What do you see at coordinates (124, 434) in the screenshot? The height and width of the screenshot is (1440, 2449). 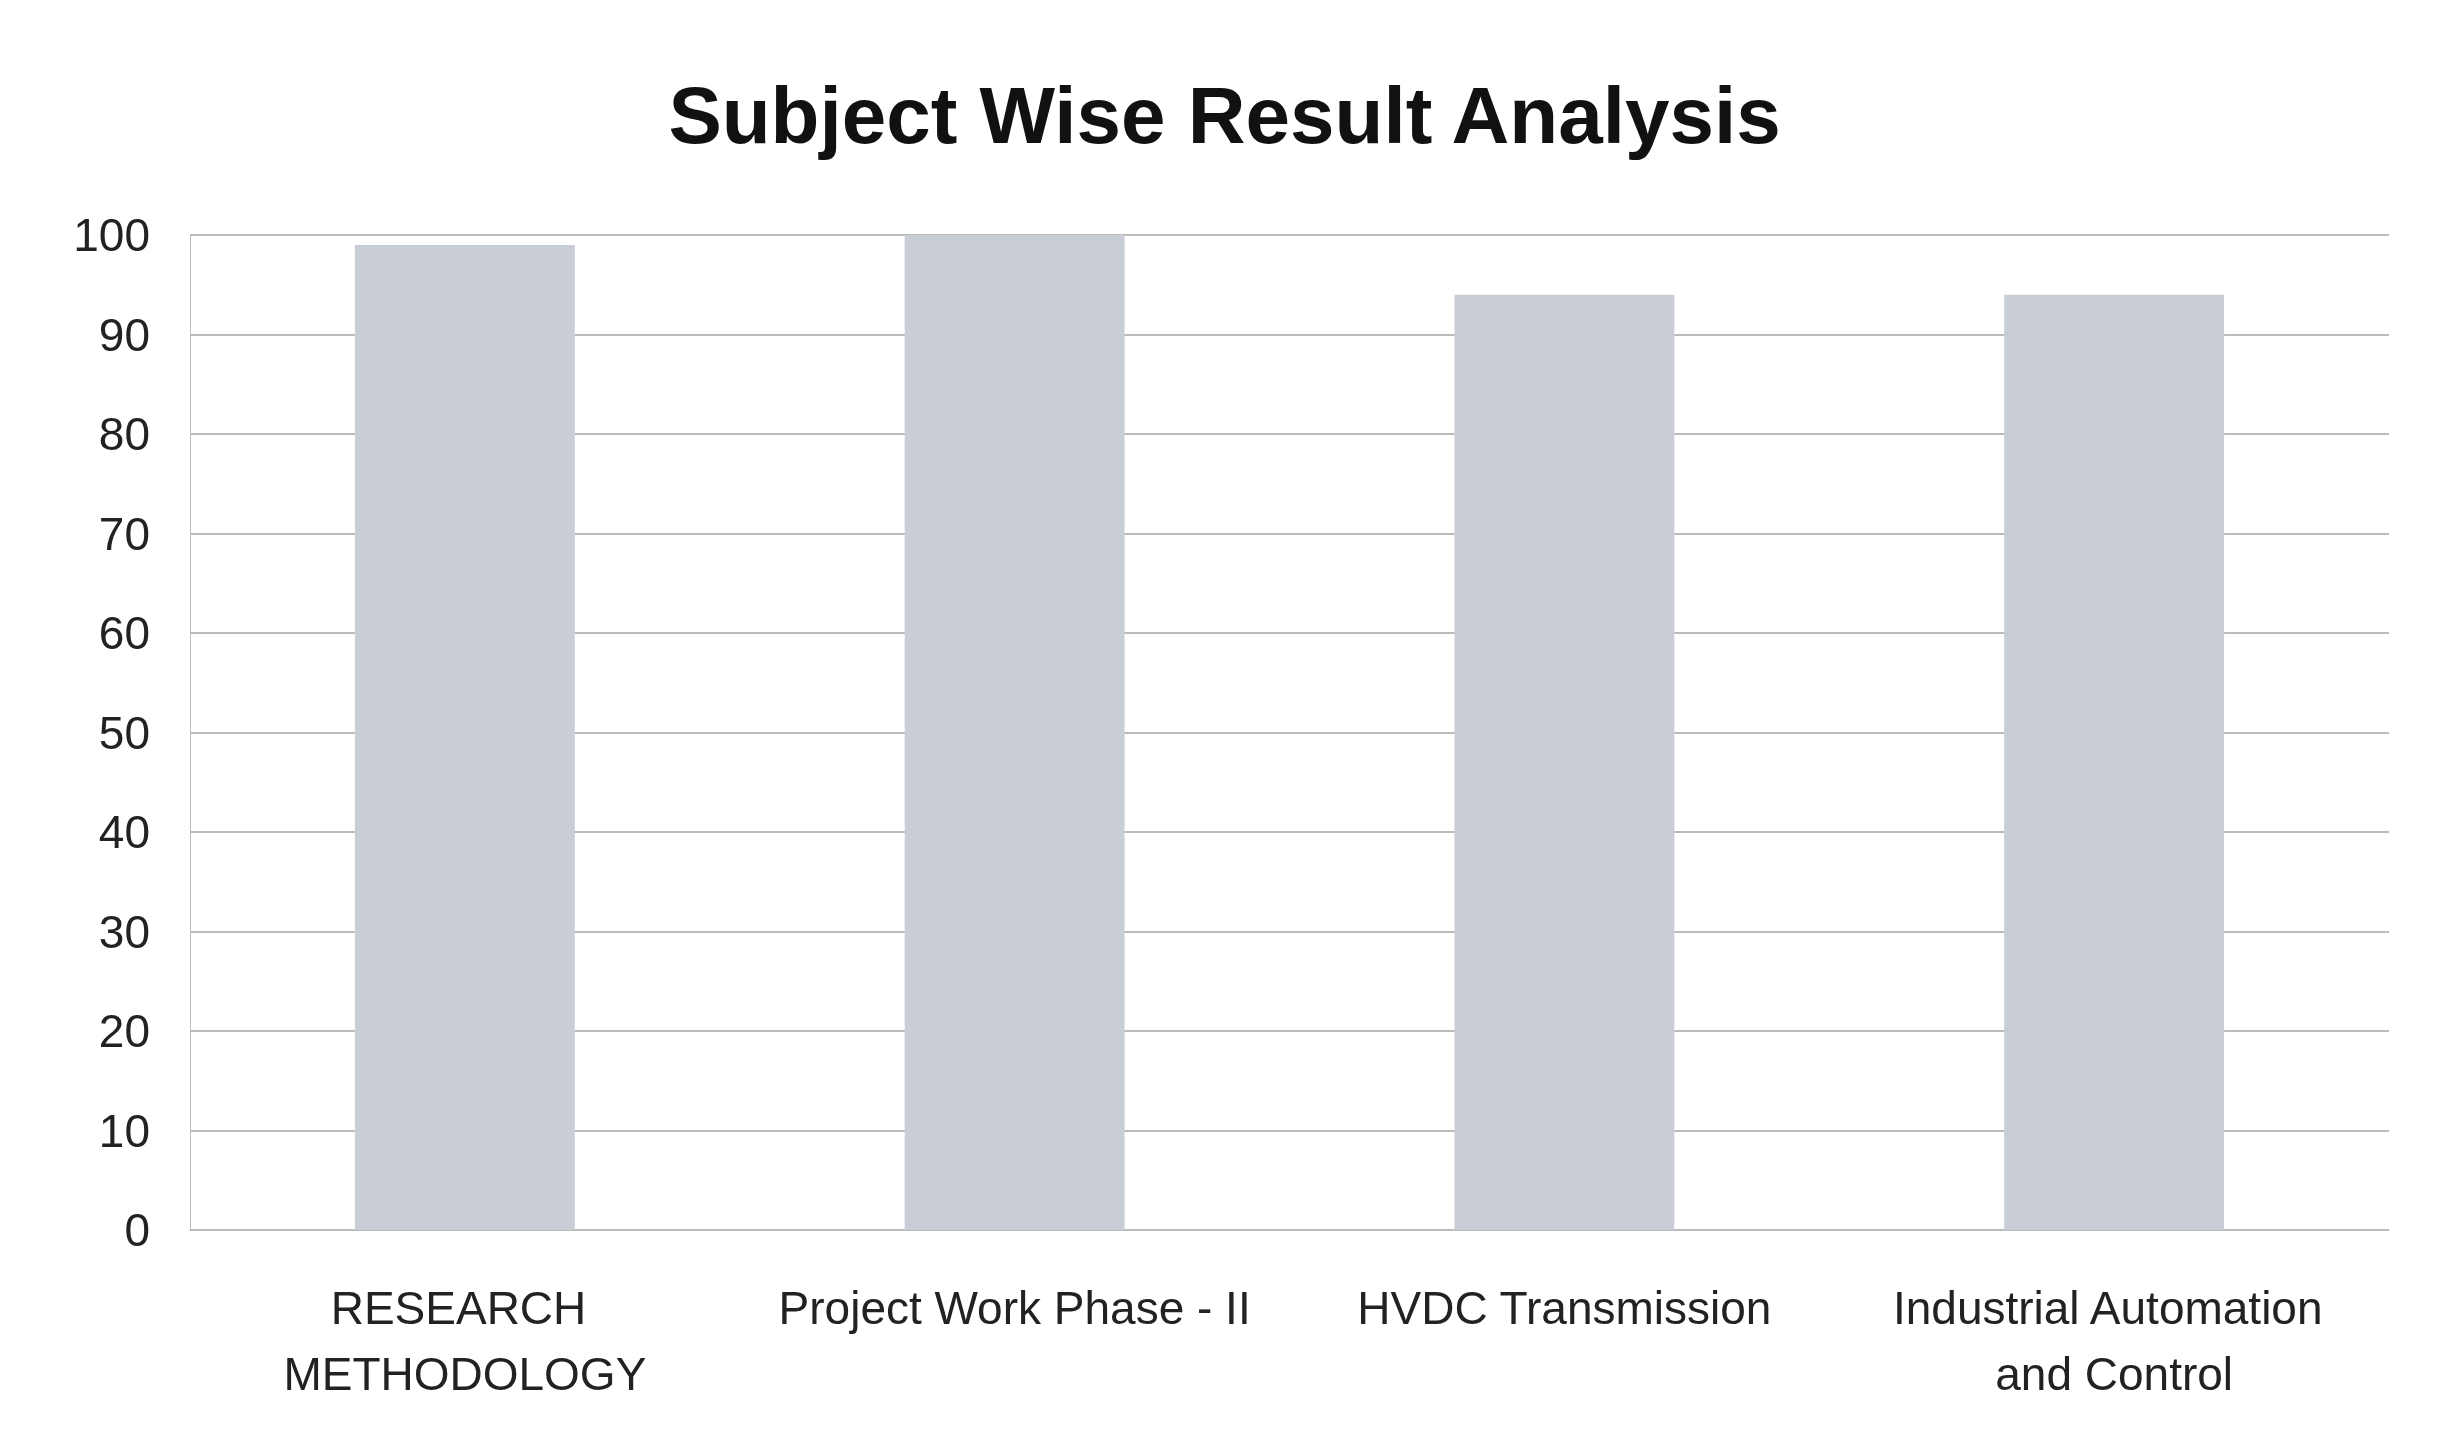 I see `y-tick-label: 80` at bounding box center [124, 434].